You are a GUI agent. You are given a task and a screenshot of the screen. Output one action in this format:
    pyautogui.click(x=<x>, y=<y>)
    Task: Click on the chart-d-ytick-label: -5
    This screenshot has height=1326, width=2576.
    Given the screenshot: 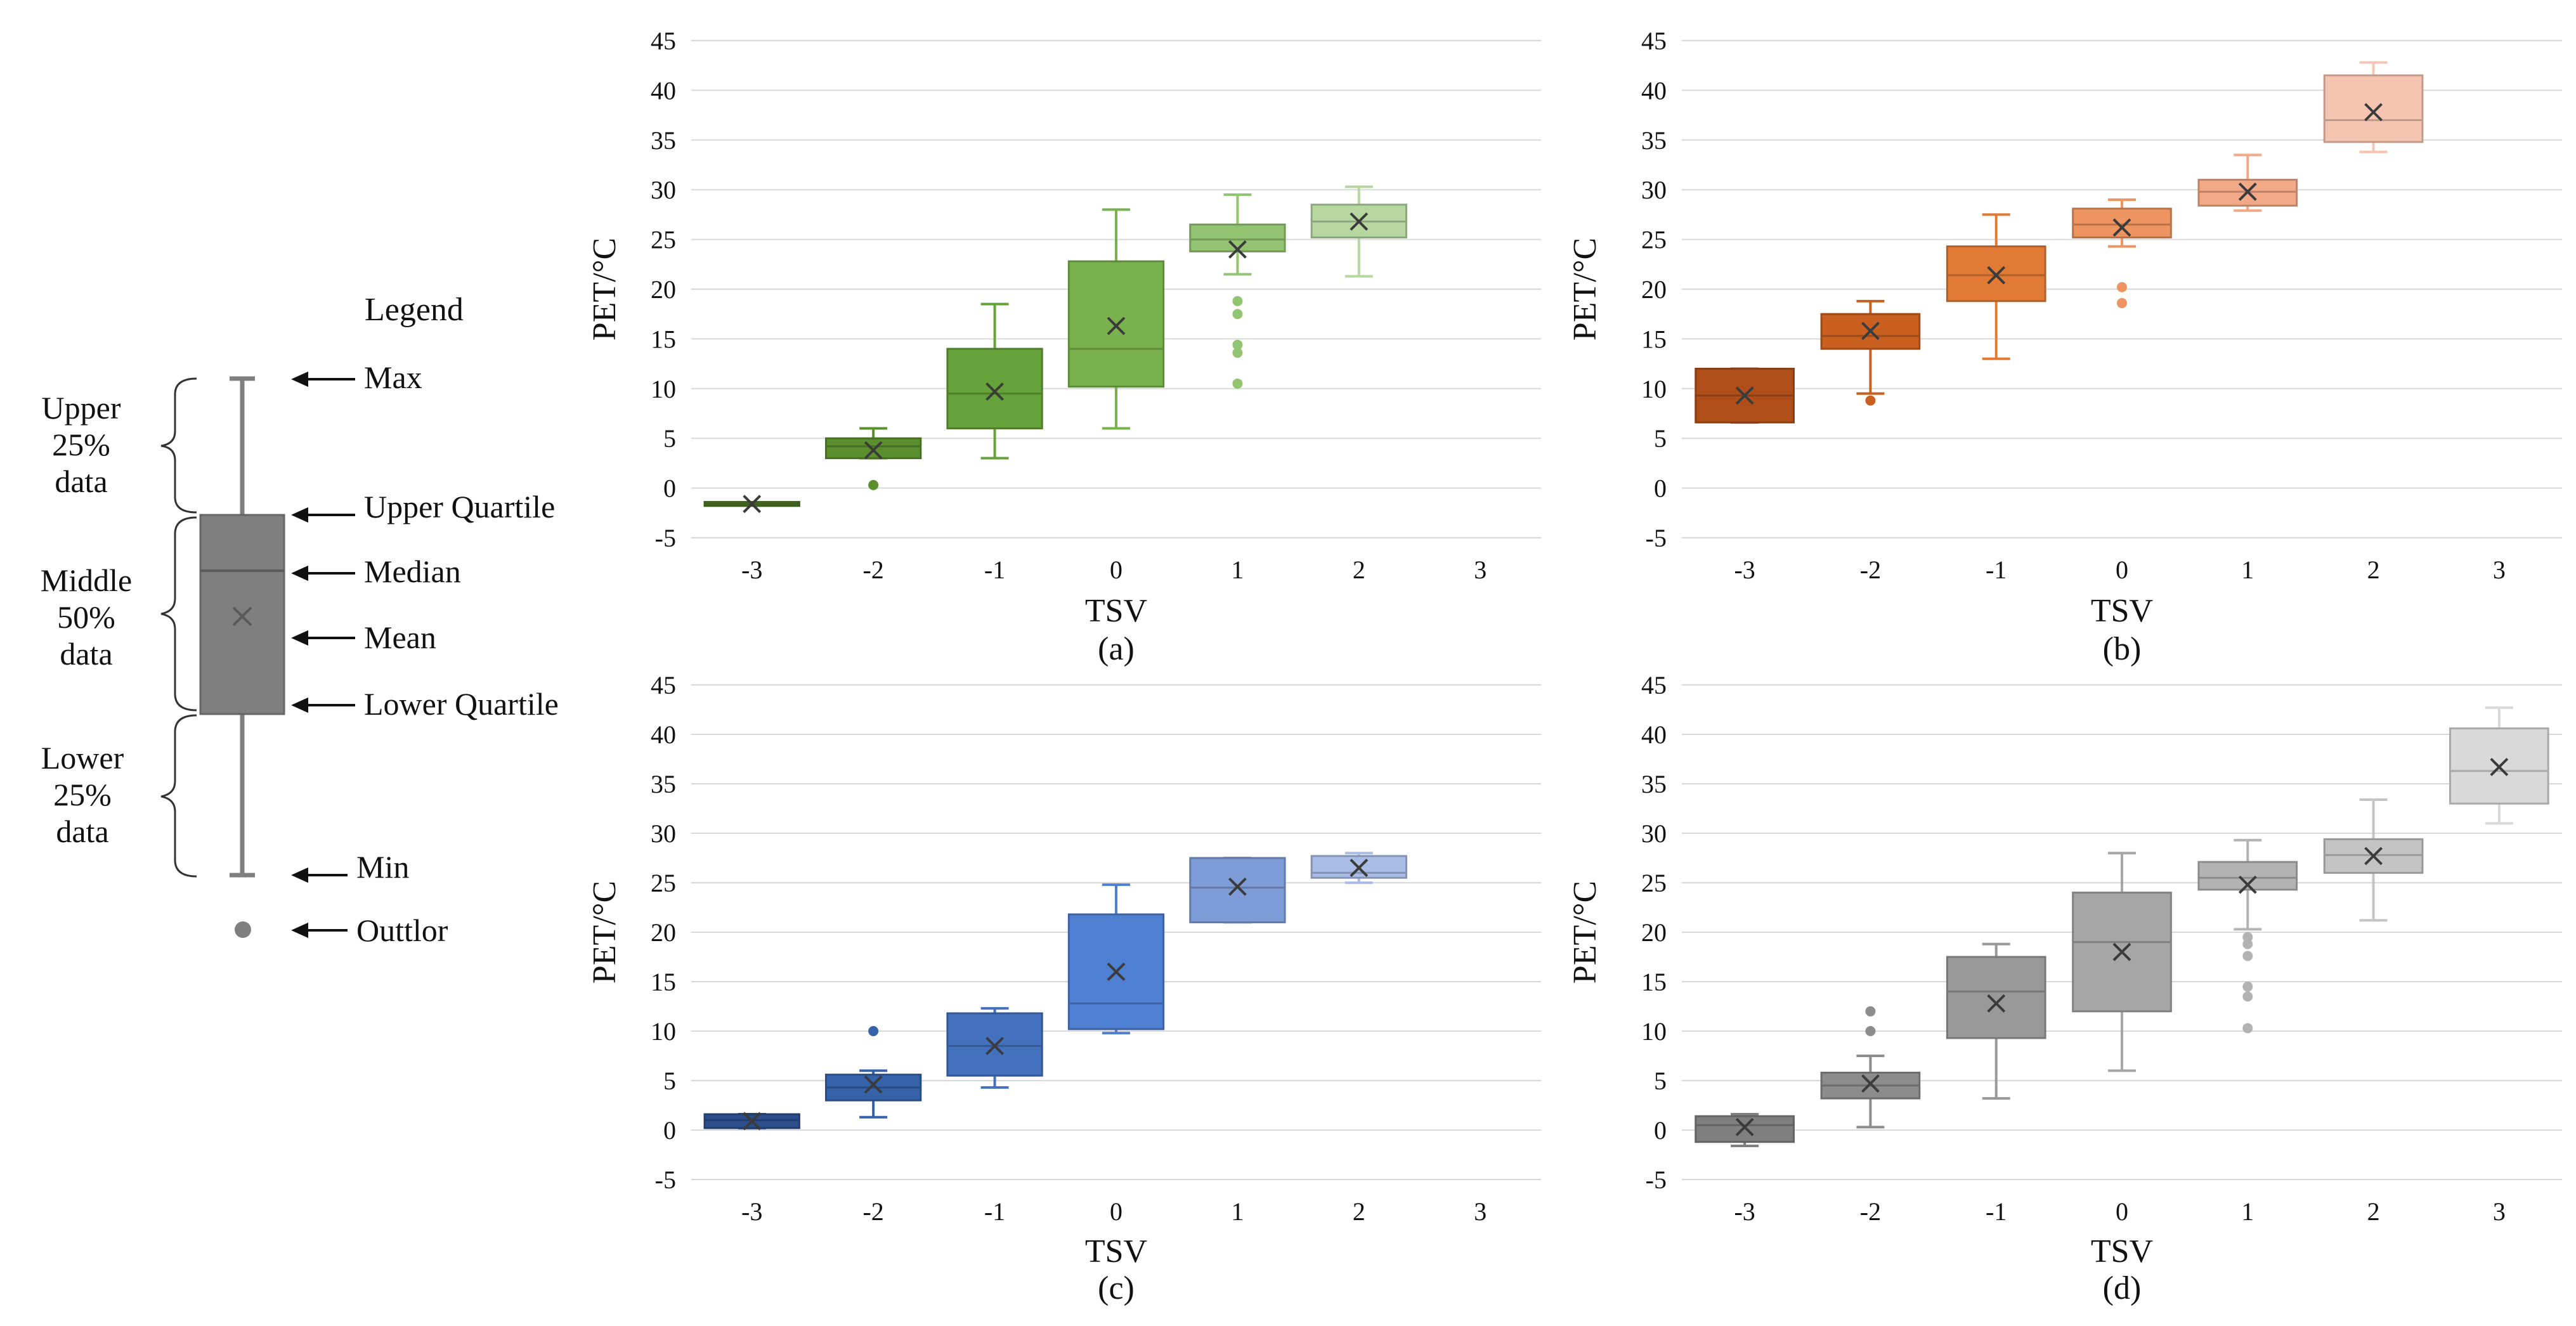 What is the action you would take?
    pyautogui.click(x=1656, y=1180)
    